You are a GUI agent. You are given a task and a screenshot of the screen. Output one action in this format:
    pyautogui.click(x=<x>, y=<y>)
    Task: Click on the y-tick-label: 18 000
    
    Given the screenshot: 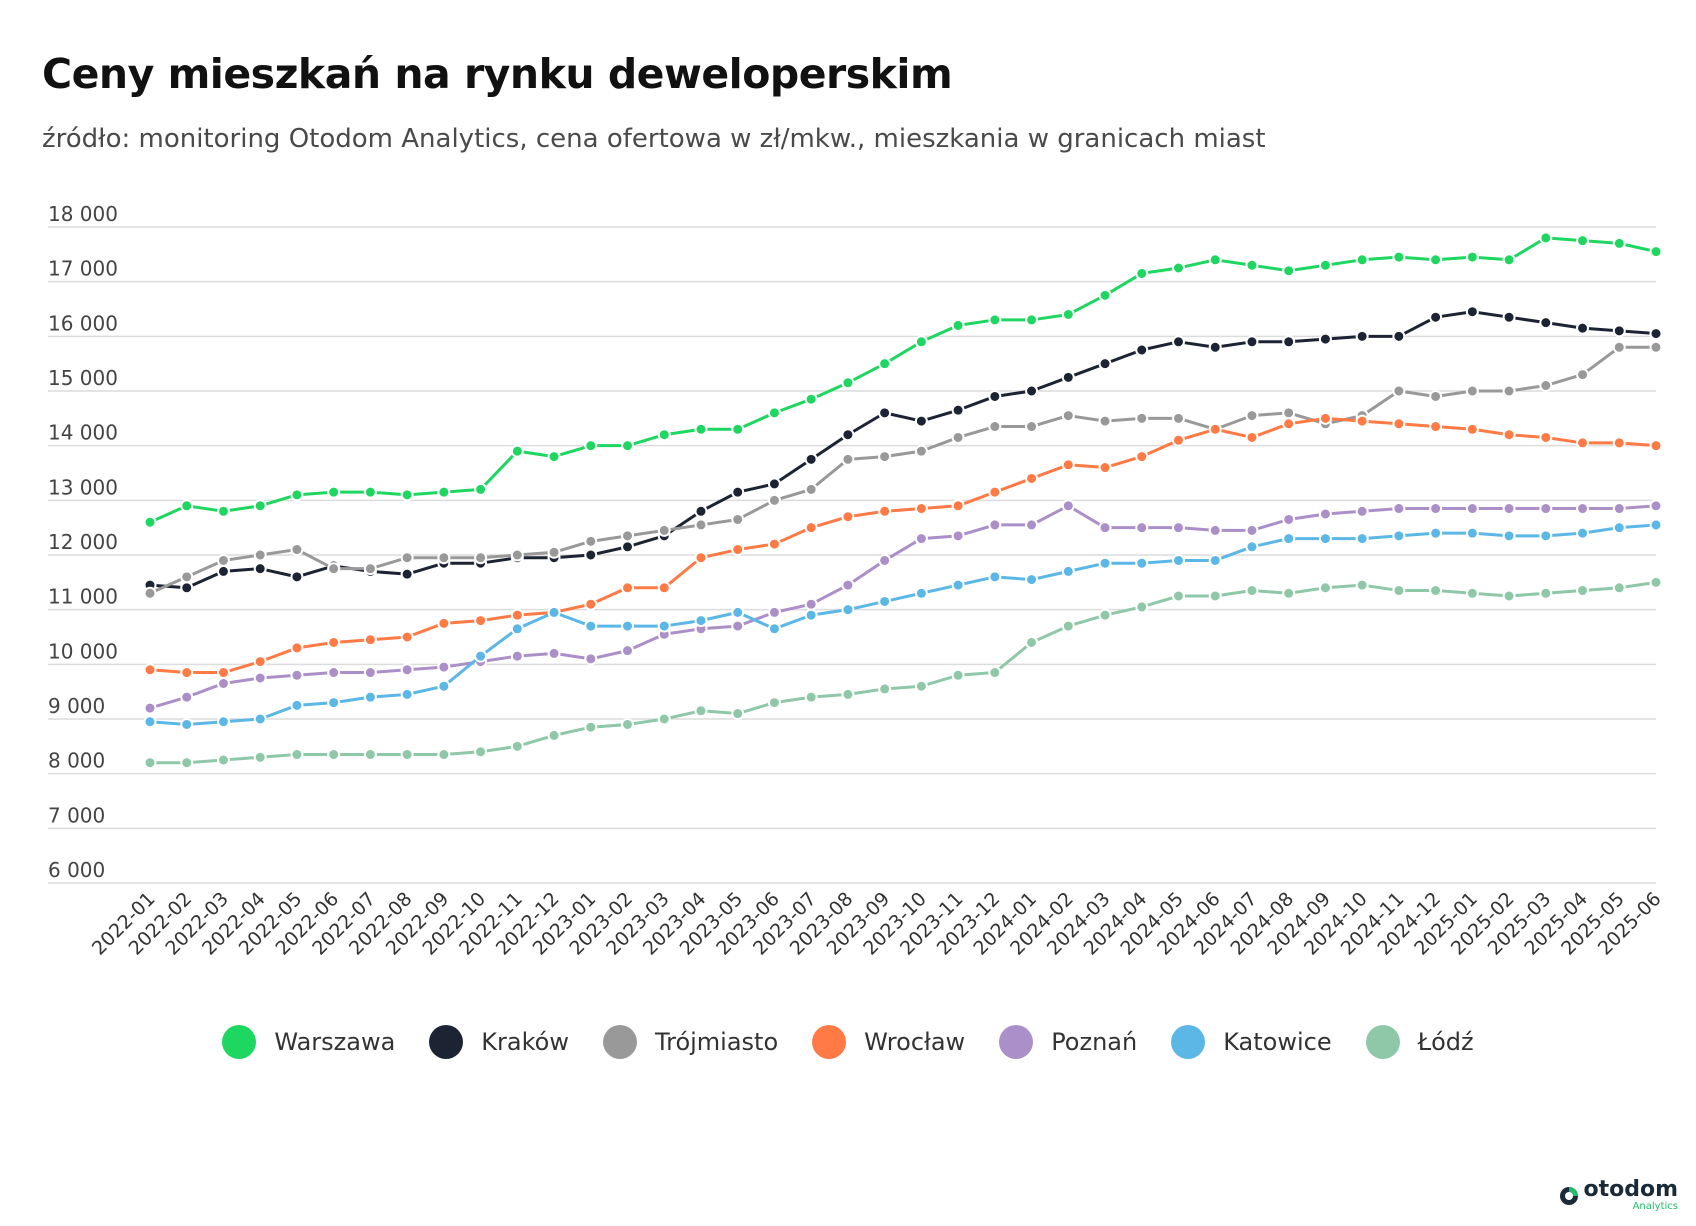 What is the action you would take?
    pyautogui.click(x=83, y=214)
    